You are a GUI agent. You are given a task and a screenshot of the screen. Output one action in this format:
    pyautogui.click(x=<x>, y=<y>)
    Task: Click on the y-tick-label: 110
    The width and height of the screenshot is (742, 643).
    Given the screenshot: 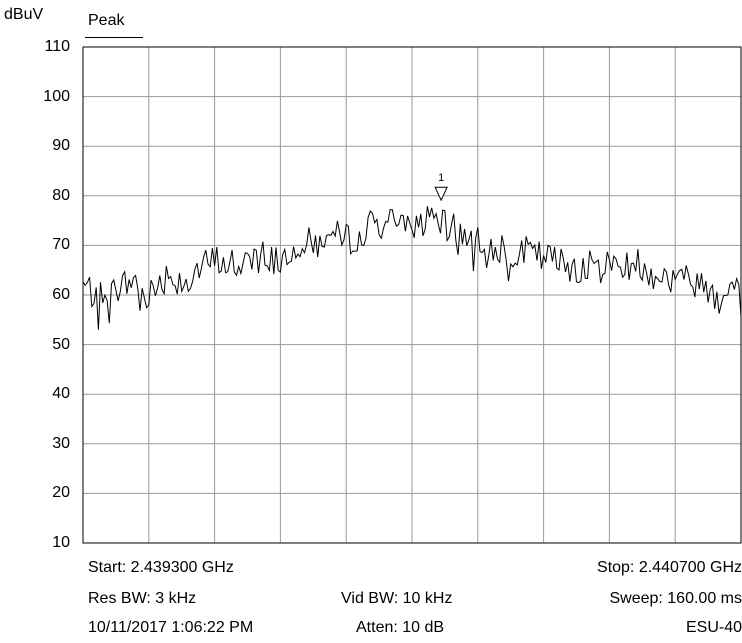 What is the action you would take?
    pyautogui.click(x=57, y=46)
    